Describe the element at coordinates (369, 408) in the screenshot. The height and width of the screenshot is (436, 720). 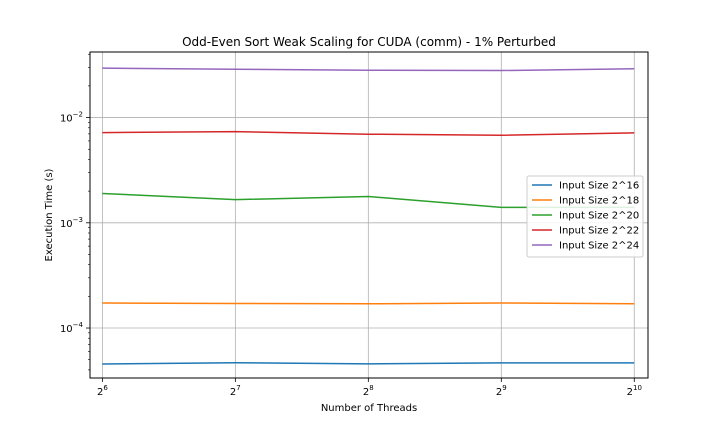
I see `x-axis-label: Number of Threads` at that location.